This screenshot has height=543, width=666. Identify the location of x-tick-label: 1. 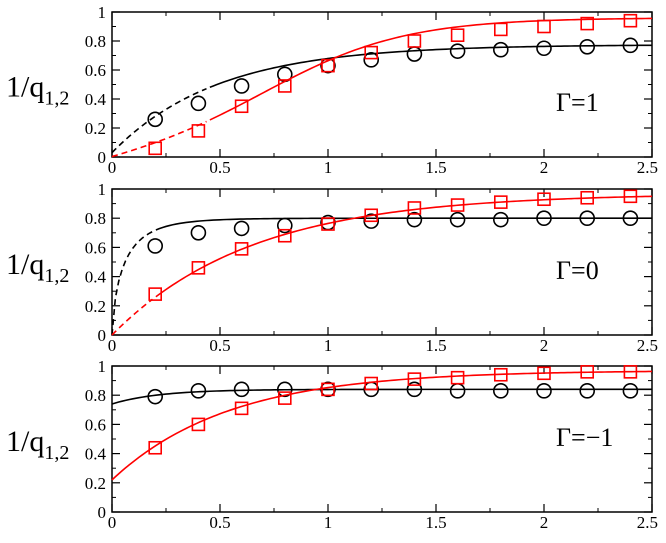
(328, 345).